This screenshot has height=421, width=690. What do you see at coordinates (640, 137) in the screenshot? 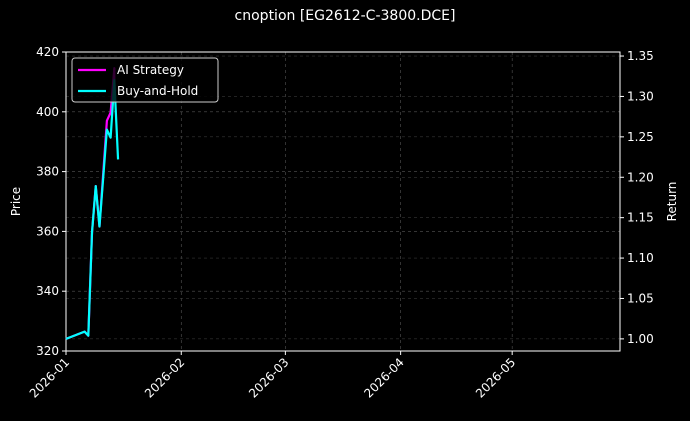
I see `y-right-tick-label: 1.25` at bounding box center [640, 137].